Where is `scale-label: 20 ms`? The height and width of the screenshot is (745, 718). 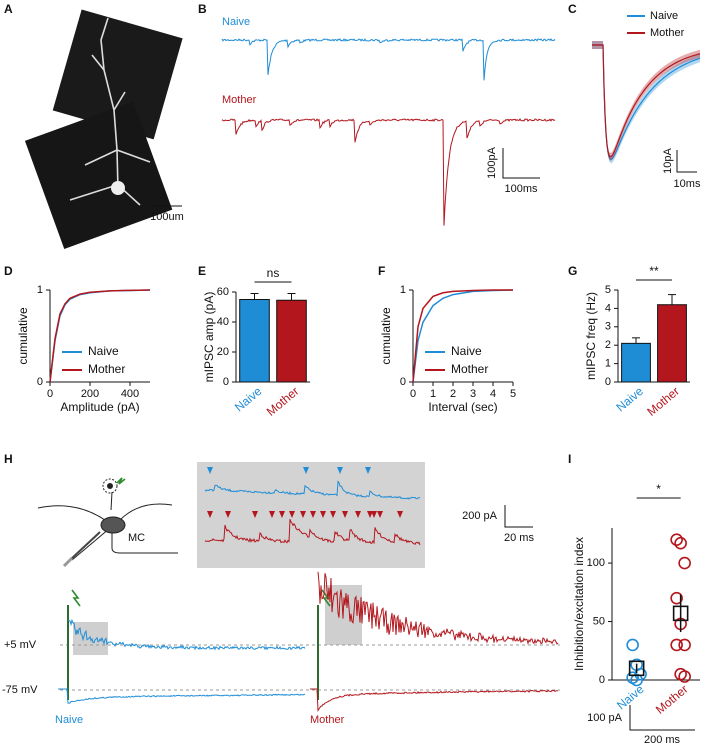 scale-label: 20 ms is located at coordinates (519, 538).